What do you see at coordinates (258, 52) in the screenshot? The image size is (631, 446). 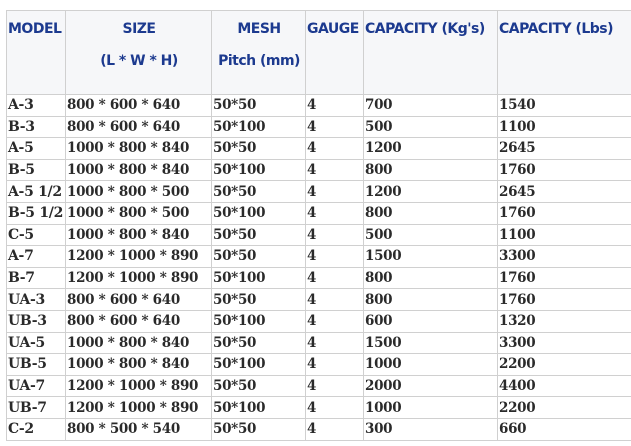 I see `header-mesh: MESH Pitch (mm)` at bounding box center [258, 52].